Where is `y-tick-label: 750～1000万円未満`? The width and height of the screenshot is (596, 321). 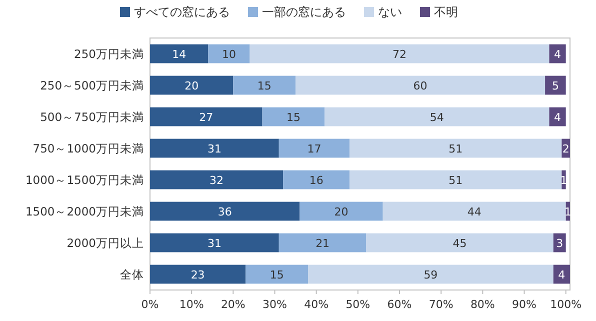
y-tick-label: 750～1000万円未満 is located at coordinates (88, 148).